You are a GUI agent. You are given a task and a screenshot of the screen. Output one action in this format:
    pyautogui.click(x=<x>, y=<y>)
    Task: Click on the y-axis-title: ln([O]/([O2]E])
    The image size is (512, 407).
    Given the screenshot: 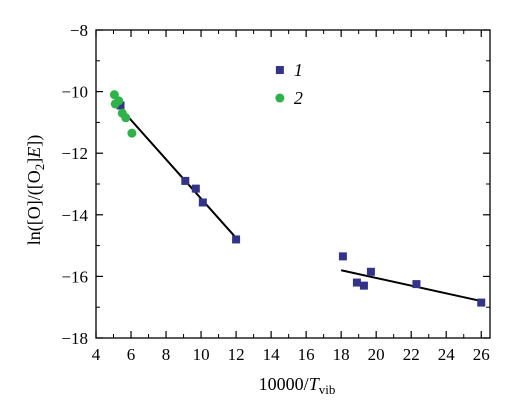 What is the action you would take?
    pyautogui.click(x=35, y=190)
    